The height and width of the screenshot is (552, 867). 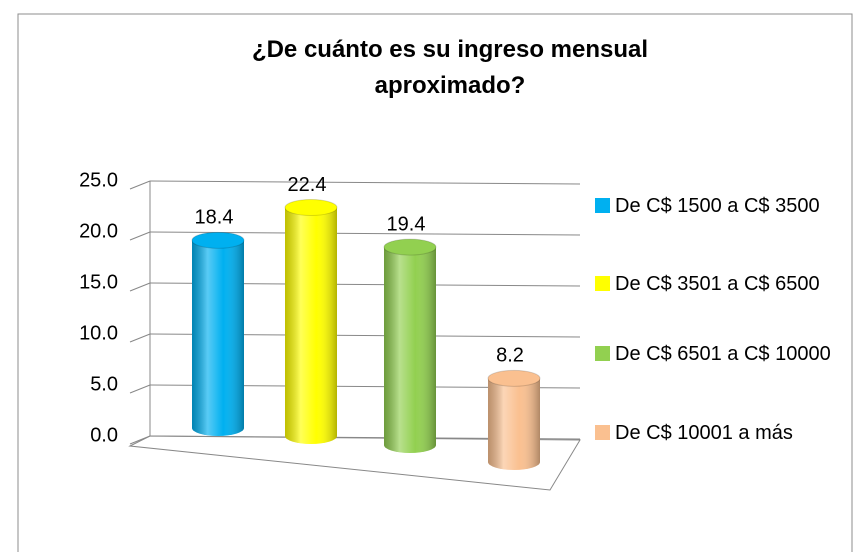 What do you see at coordinates (98, 231) in the screenshot?
I see `y-tick-label: 20.0` at bounding box center [98, 231].